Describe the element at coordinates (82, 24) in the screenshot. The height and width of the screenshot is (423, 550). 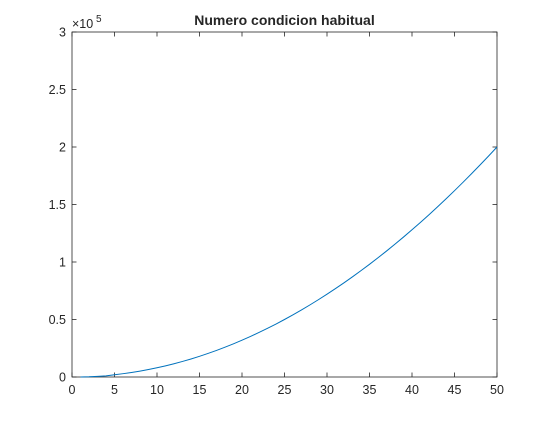
I see `y-exponent-base: ×10` at that location.